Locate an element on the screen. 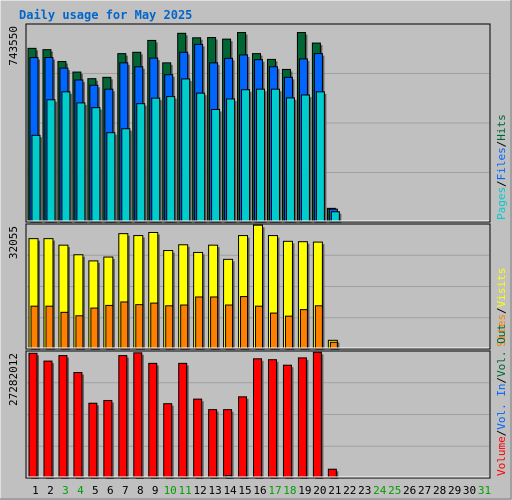 The height and width of the screenshot is (500, 512). x-tick-label-day-2: 2 is located at coordinates (50, 490).